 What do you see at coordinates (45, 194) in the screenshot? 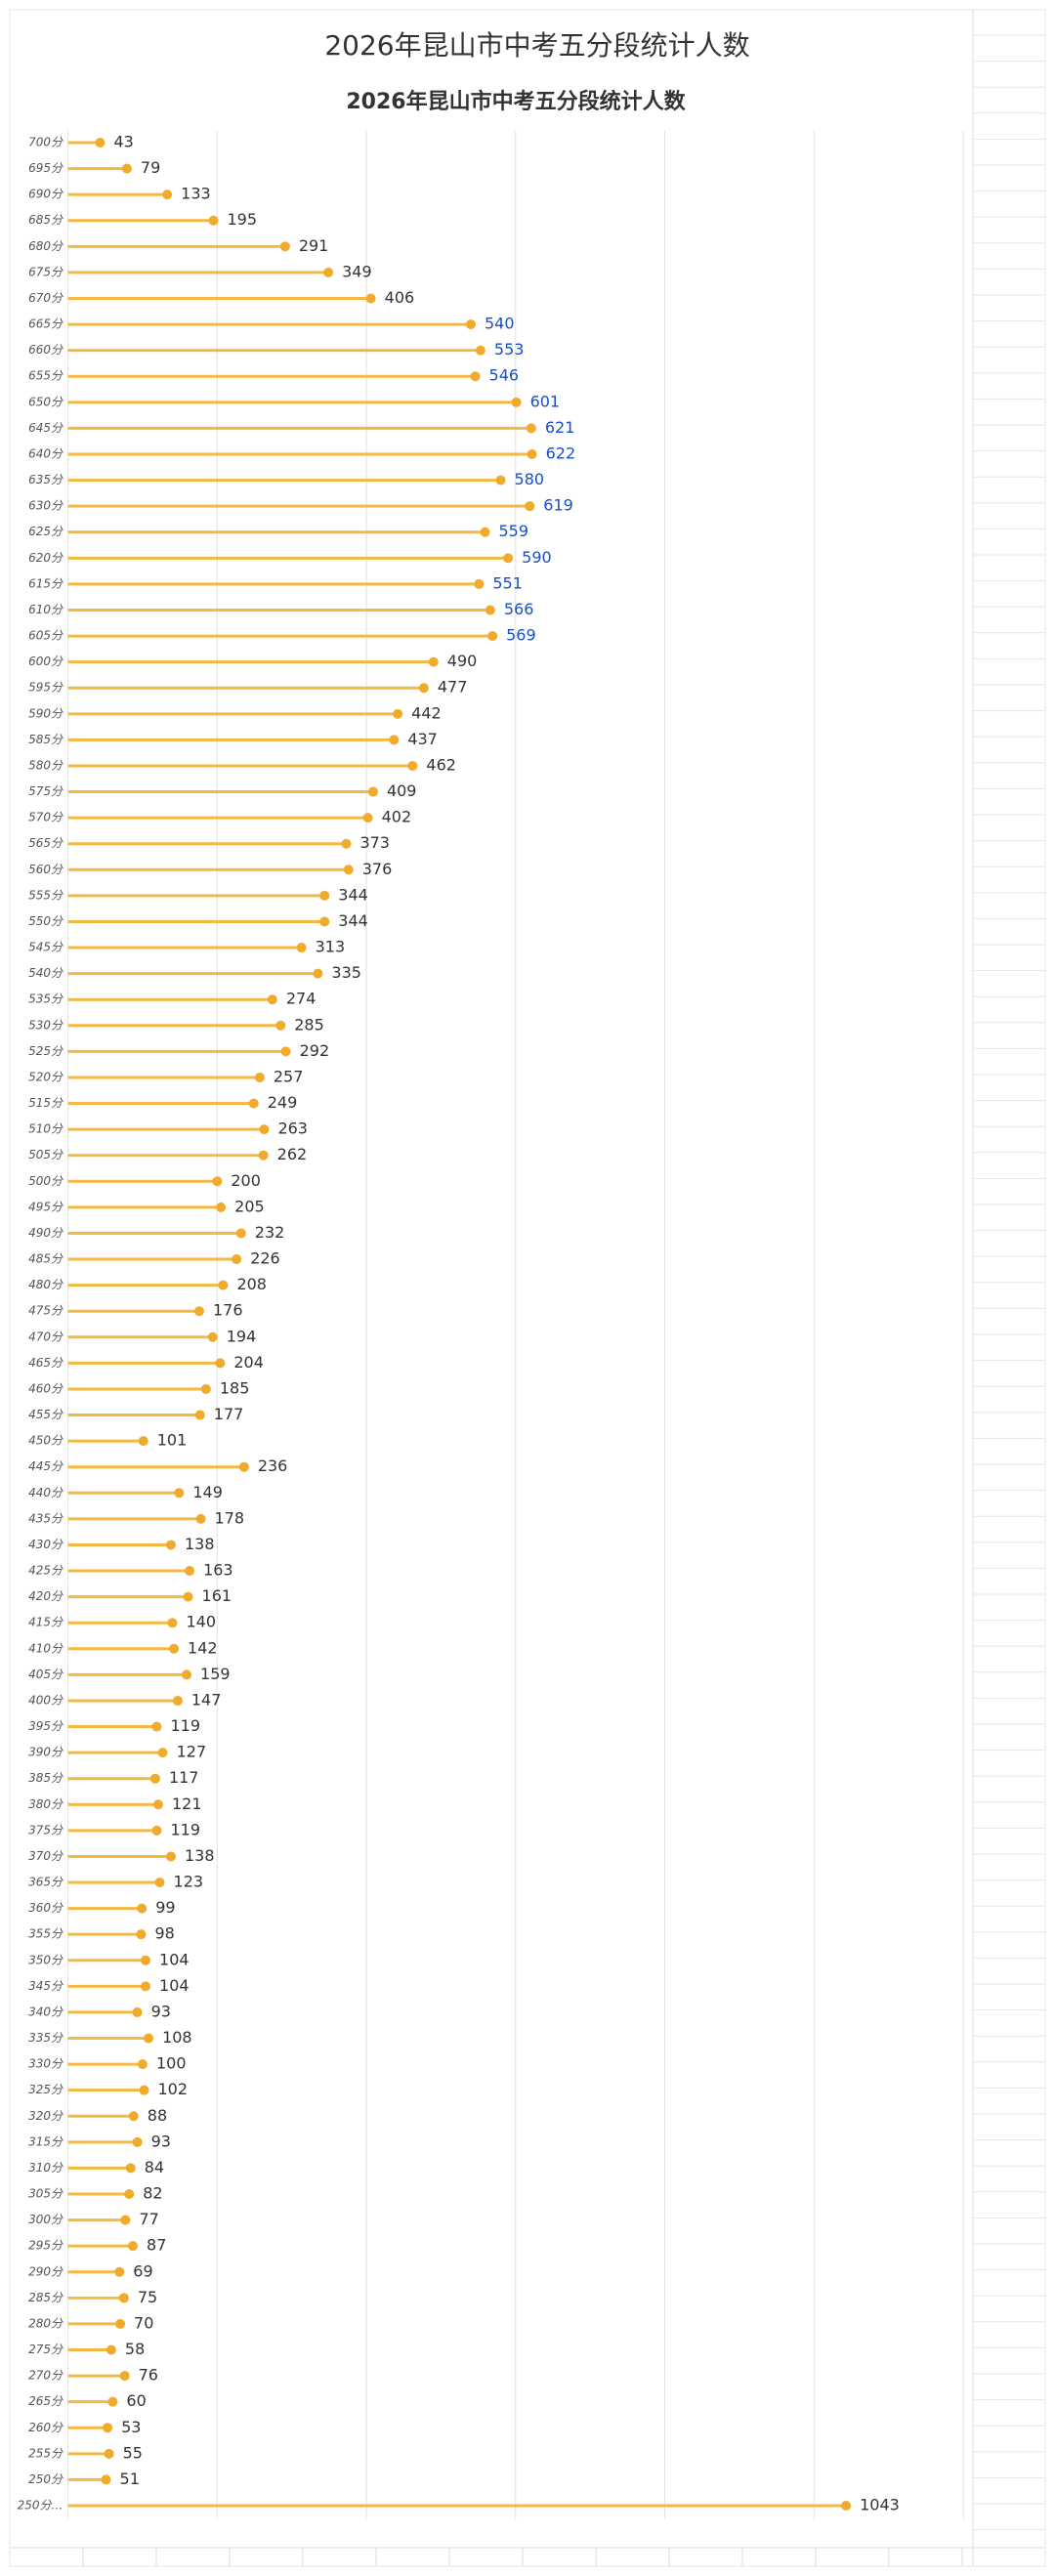
I see `y-tick-label: 690分` at bounding box center [45, 194].